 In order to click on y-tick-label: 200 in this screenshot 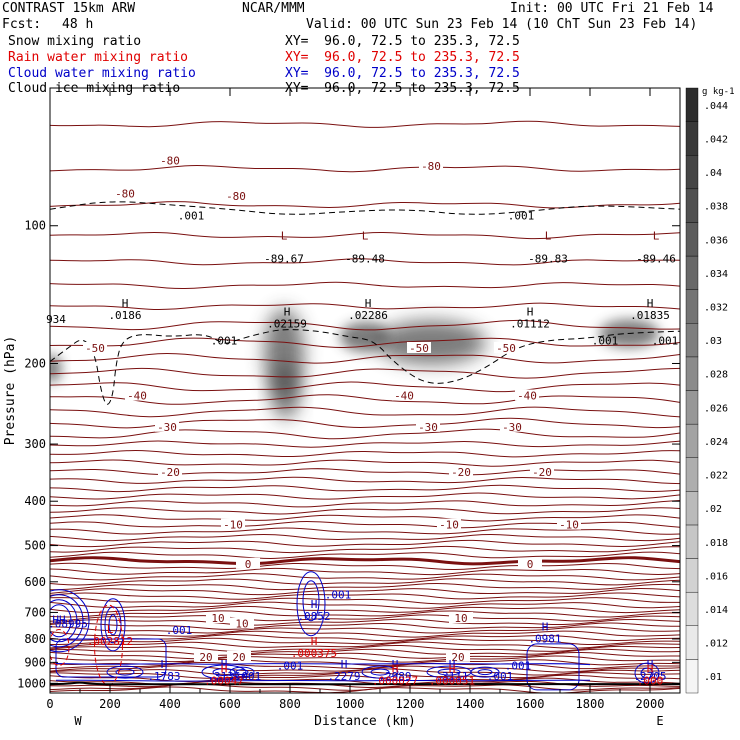, I will do `click(35, 363)`.